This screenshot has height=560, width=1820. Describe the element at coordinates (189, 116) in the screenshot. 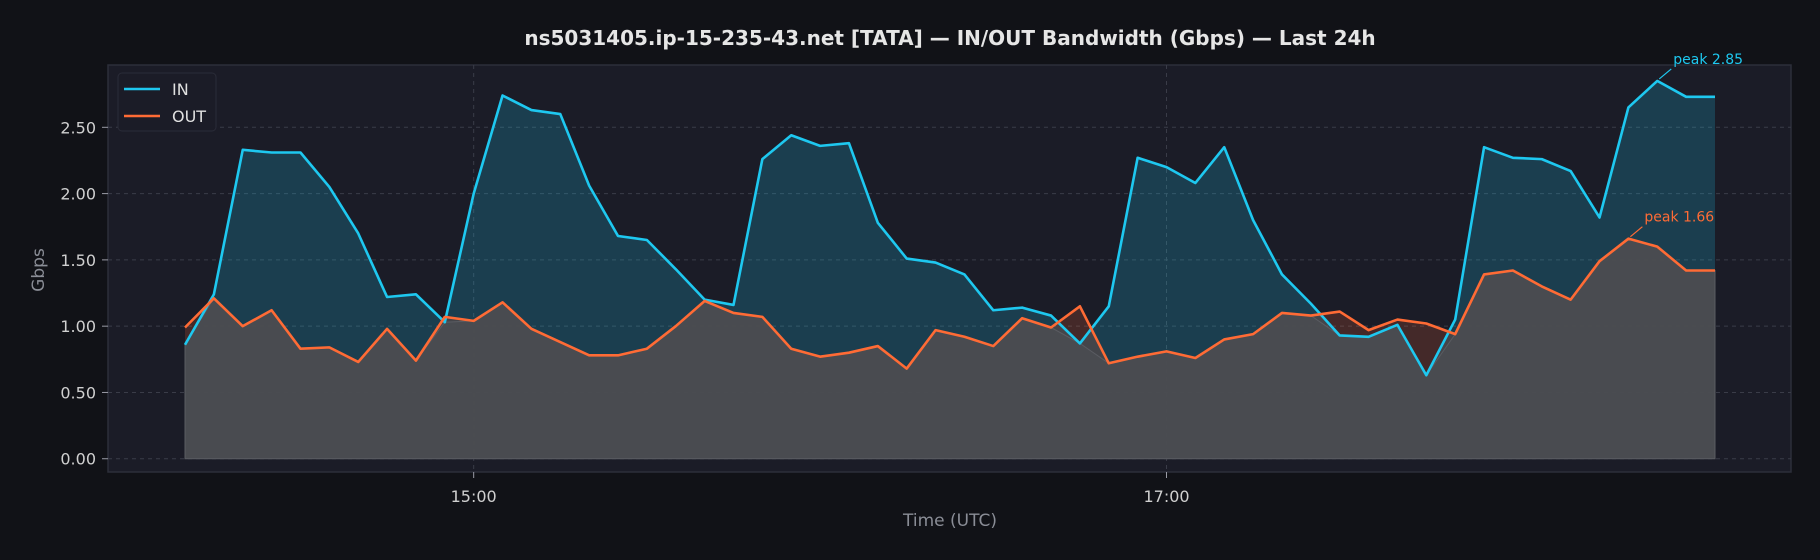

I see `legend-label-out: OUT` at that location.